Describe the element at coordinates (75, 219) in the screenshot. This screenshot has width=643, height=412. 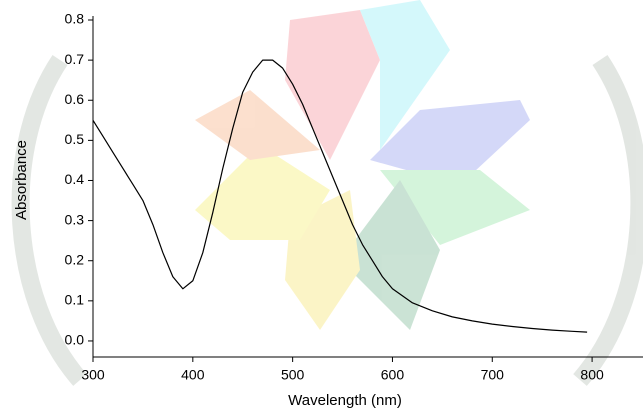
I see `y-tick-label: 0.3` at that location.